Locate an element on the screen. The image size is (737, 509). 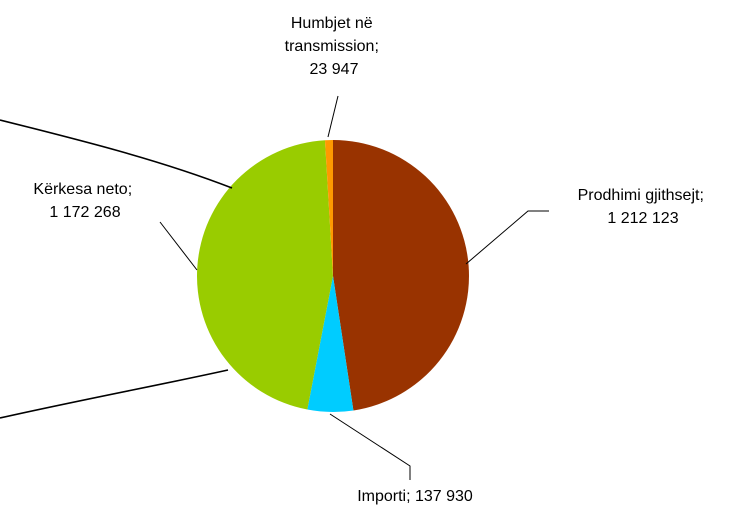
pie-slice-k-rkesa-neto is located at coordinates (265, 275).